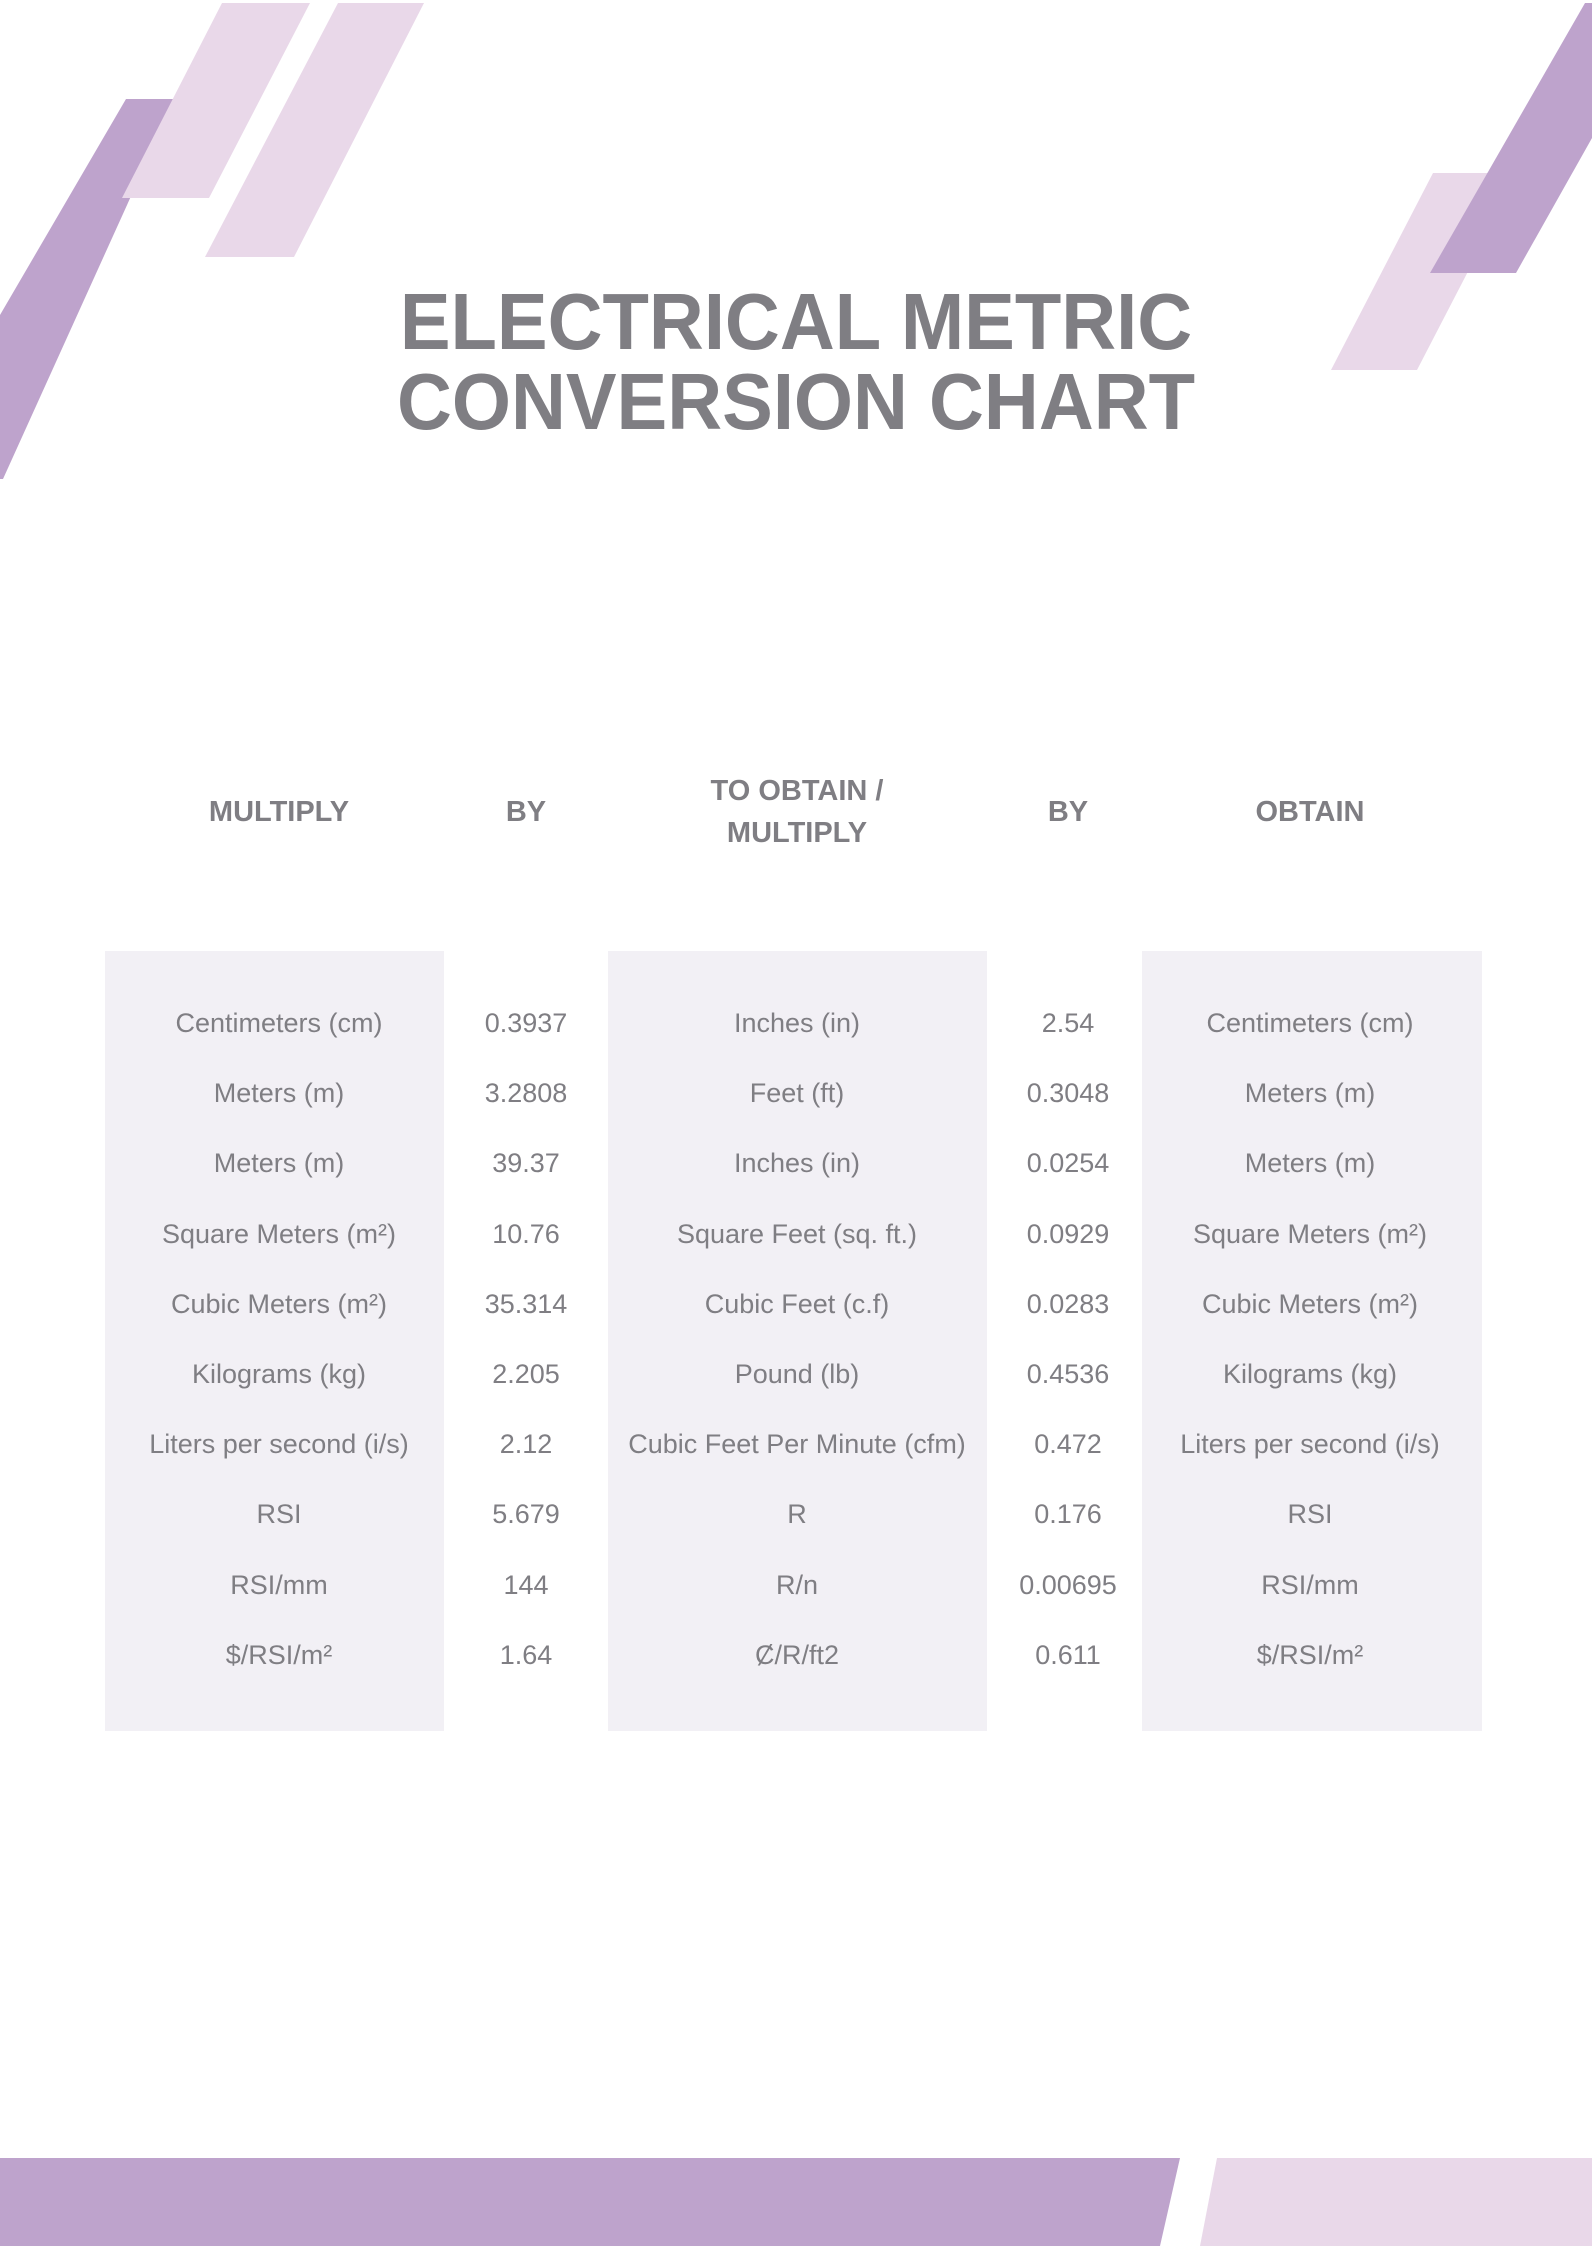  I want to click on cell-by: 5.679, so click(526, 1514).